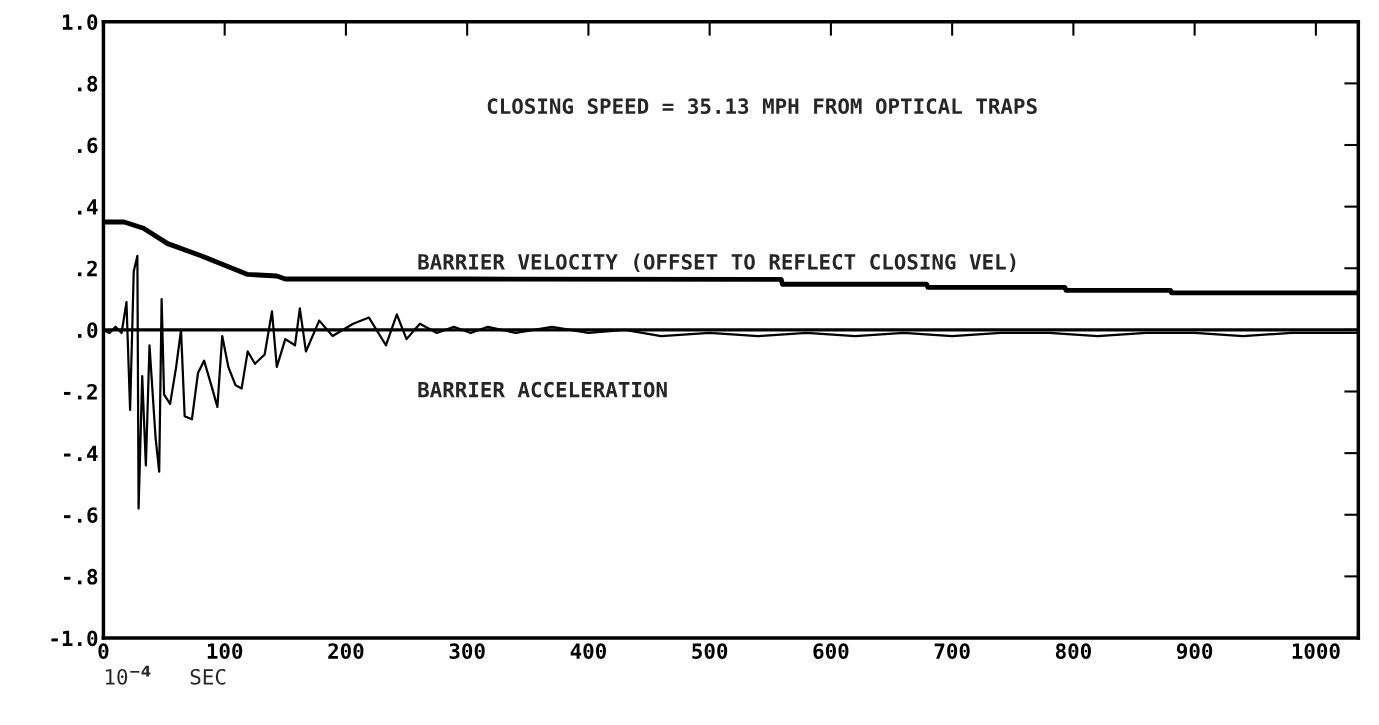  What do you see at coordinates (103, 651) in the screenshot?
I see `x-tick-label: 0` at bounding box center [103, 651].